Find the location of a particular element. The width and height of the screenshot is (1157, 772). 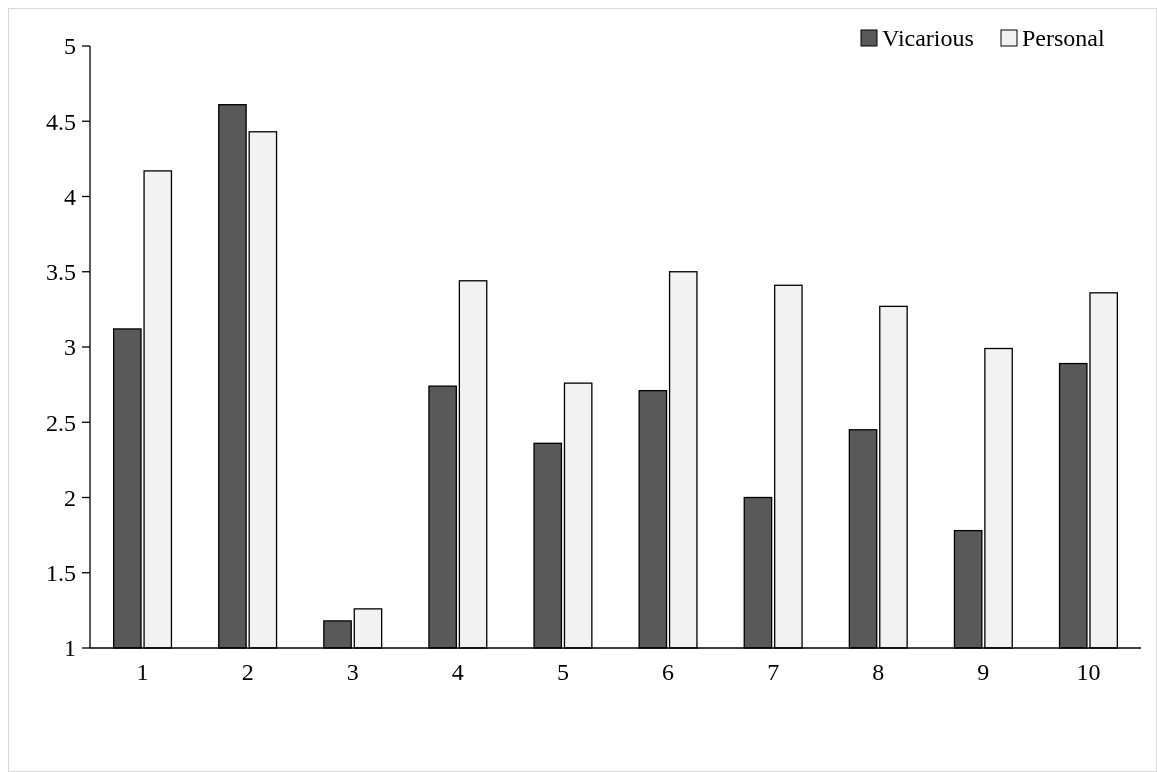

y-tick-label: 5 is located at coordinates (70, 46).